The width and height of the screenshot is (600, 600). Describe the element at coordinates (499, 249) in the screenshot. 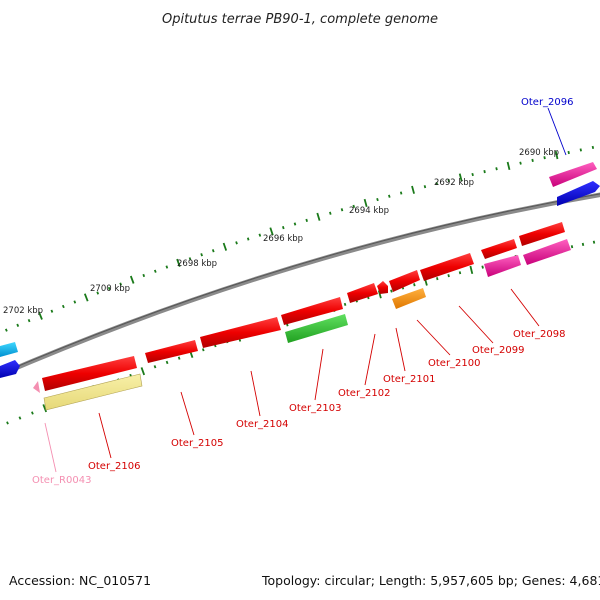

I see `gene-feature-oter-2098` at that location.